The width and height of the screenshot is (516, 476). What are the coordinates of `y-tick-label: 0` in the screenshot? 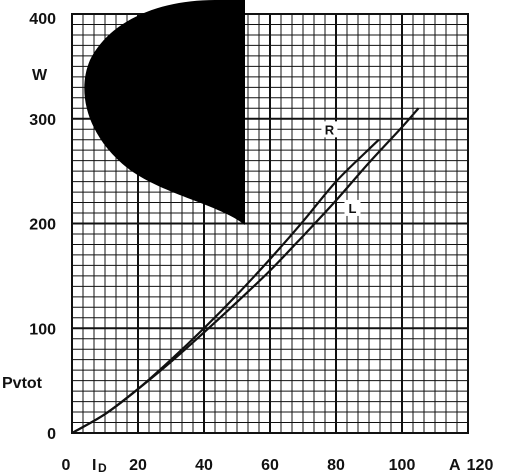 It's located at (51, 434).